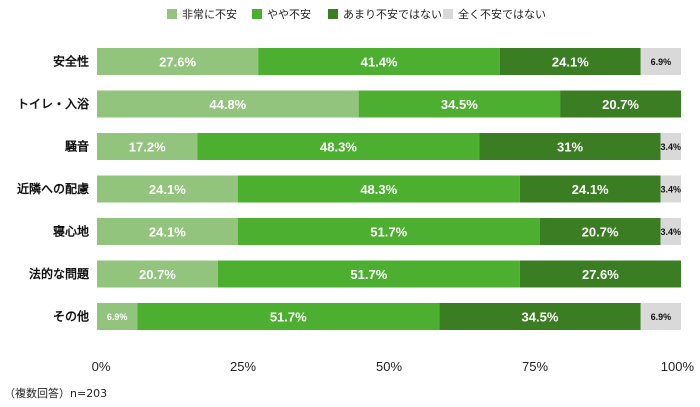 The height and width of the screenshot is (407, 700). I want to click on data-label: 17.2%, so click(147, 147).